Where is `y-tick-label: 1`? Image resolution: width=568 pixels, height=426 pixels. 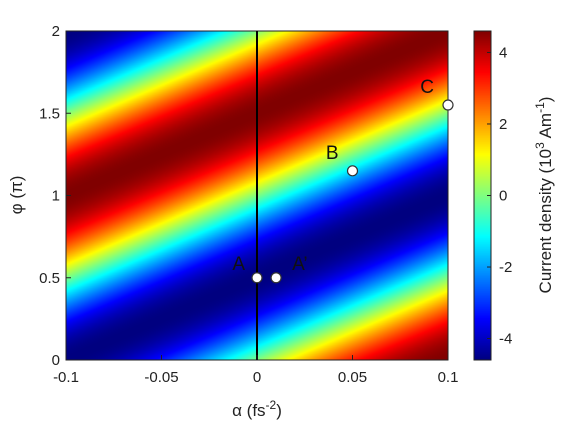
y-tick-label: 1 is located at coordinates (56, 196).